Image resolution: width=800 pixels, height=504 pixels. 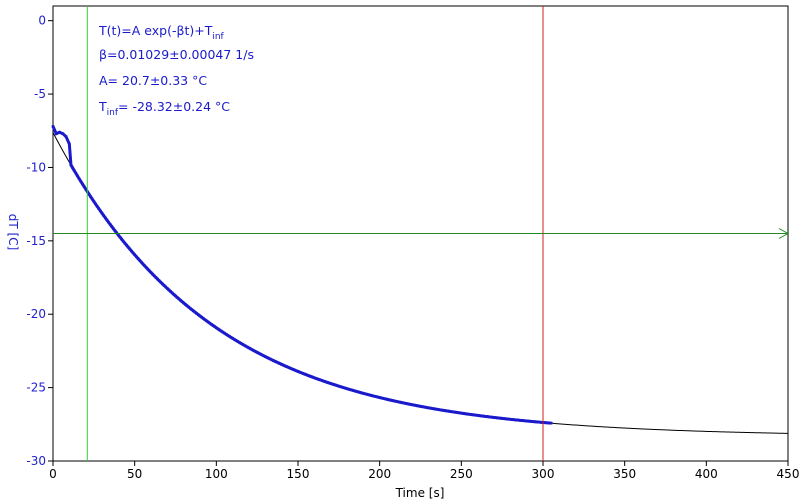 What do you see at coordinates (624, 474) in the screenshot?
I see `x-tick-label: 350` at bounding box center [624, 474].